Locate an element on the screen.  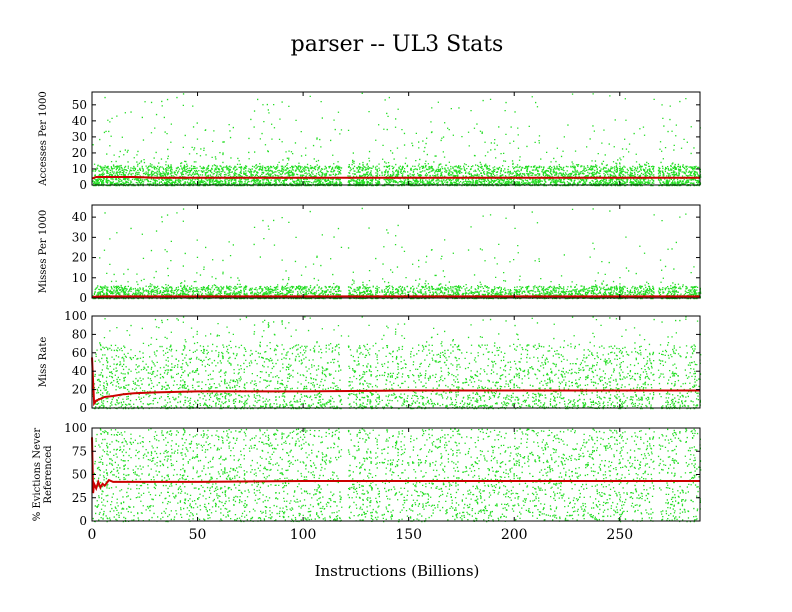
y-axis-label-line: Miss Rate is located at coordinates (43, 362).